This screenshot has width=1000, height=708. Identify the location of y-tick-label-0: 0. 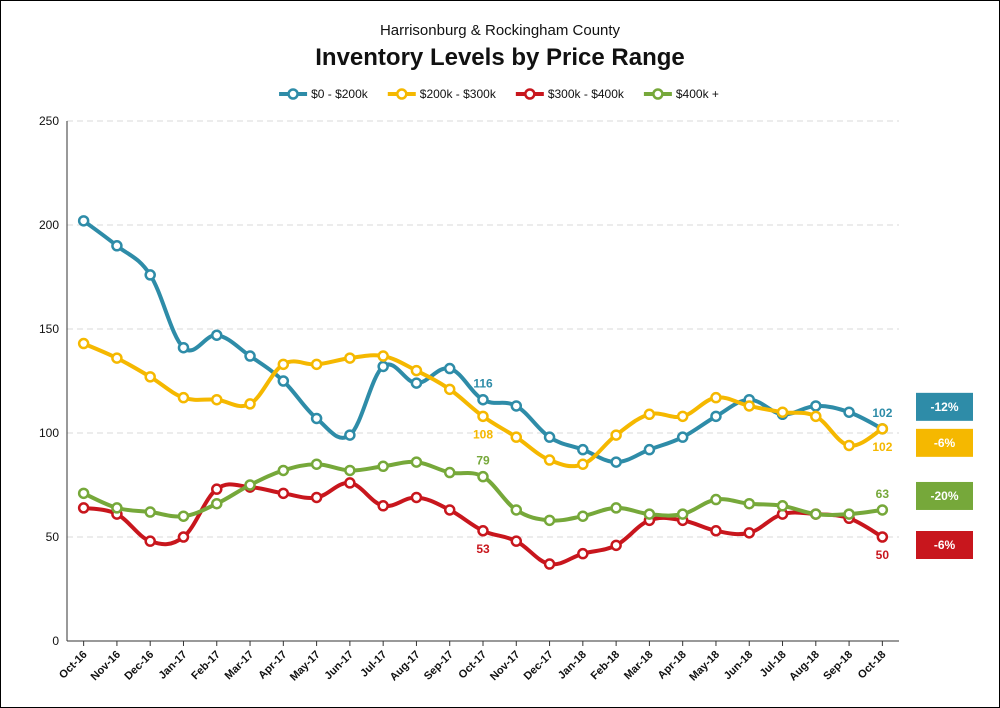
(55, 641).